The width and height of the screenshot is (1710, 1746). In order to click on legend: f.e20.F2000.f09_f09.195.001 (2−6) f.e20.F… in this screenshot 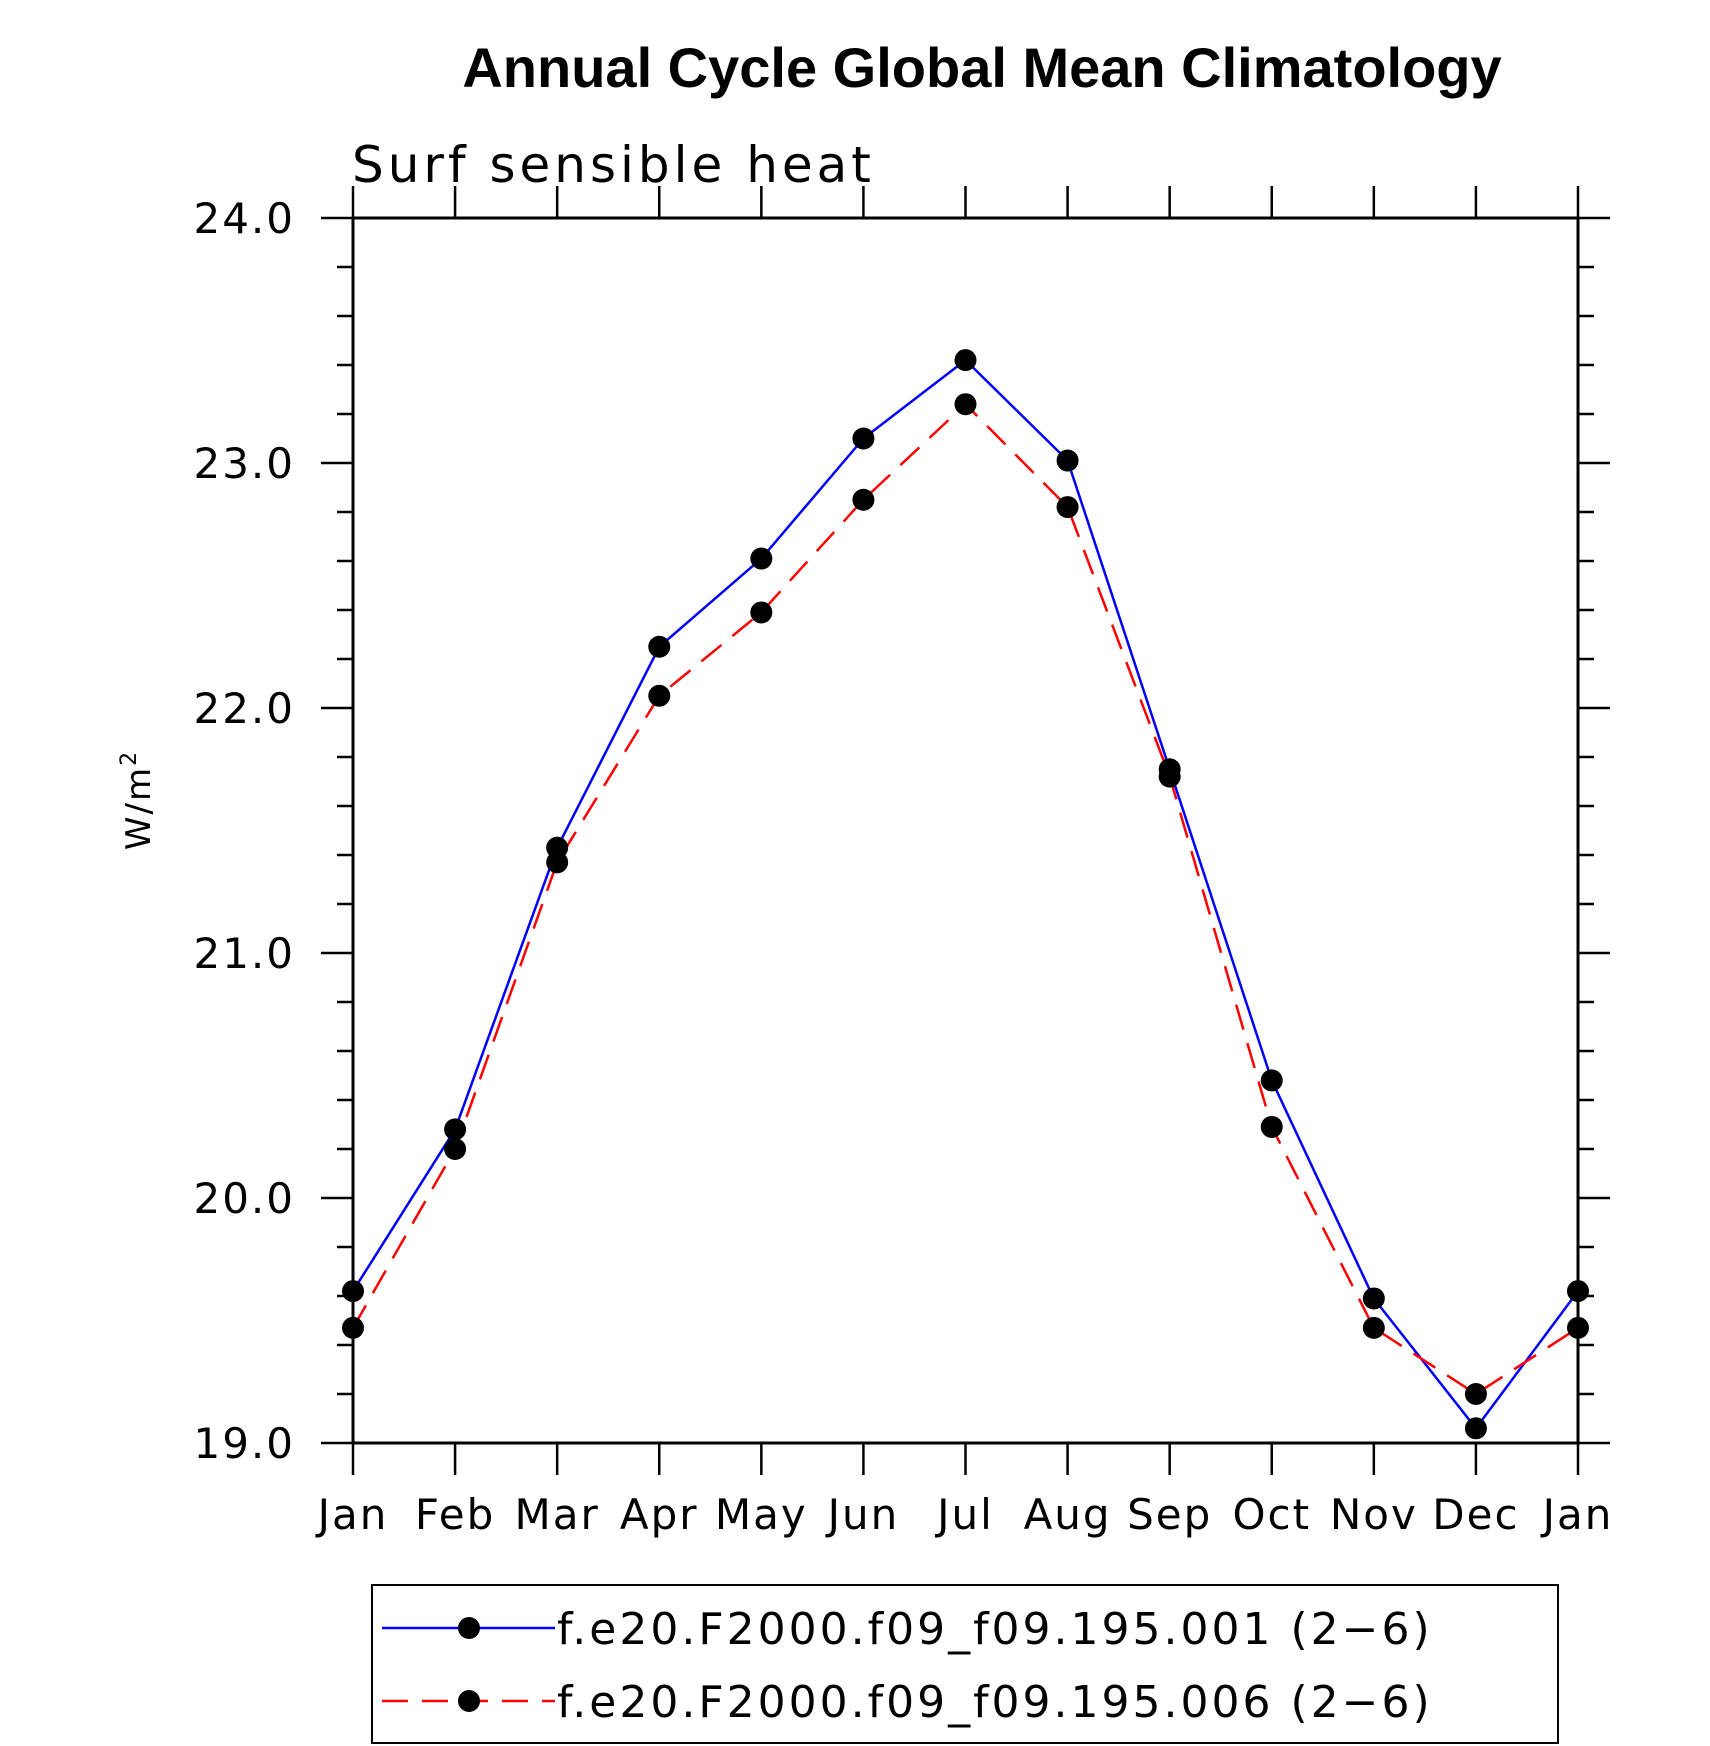, I will do `click(965, 1664)`.